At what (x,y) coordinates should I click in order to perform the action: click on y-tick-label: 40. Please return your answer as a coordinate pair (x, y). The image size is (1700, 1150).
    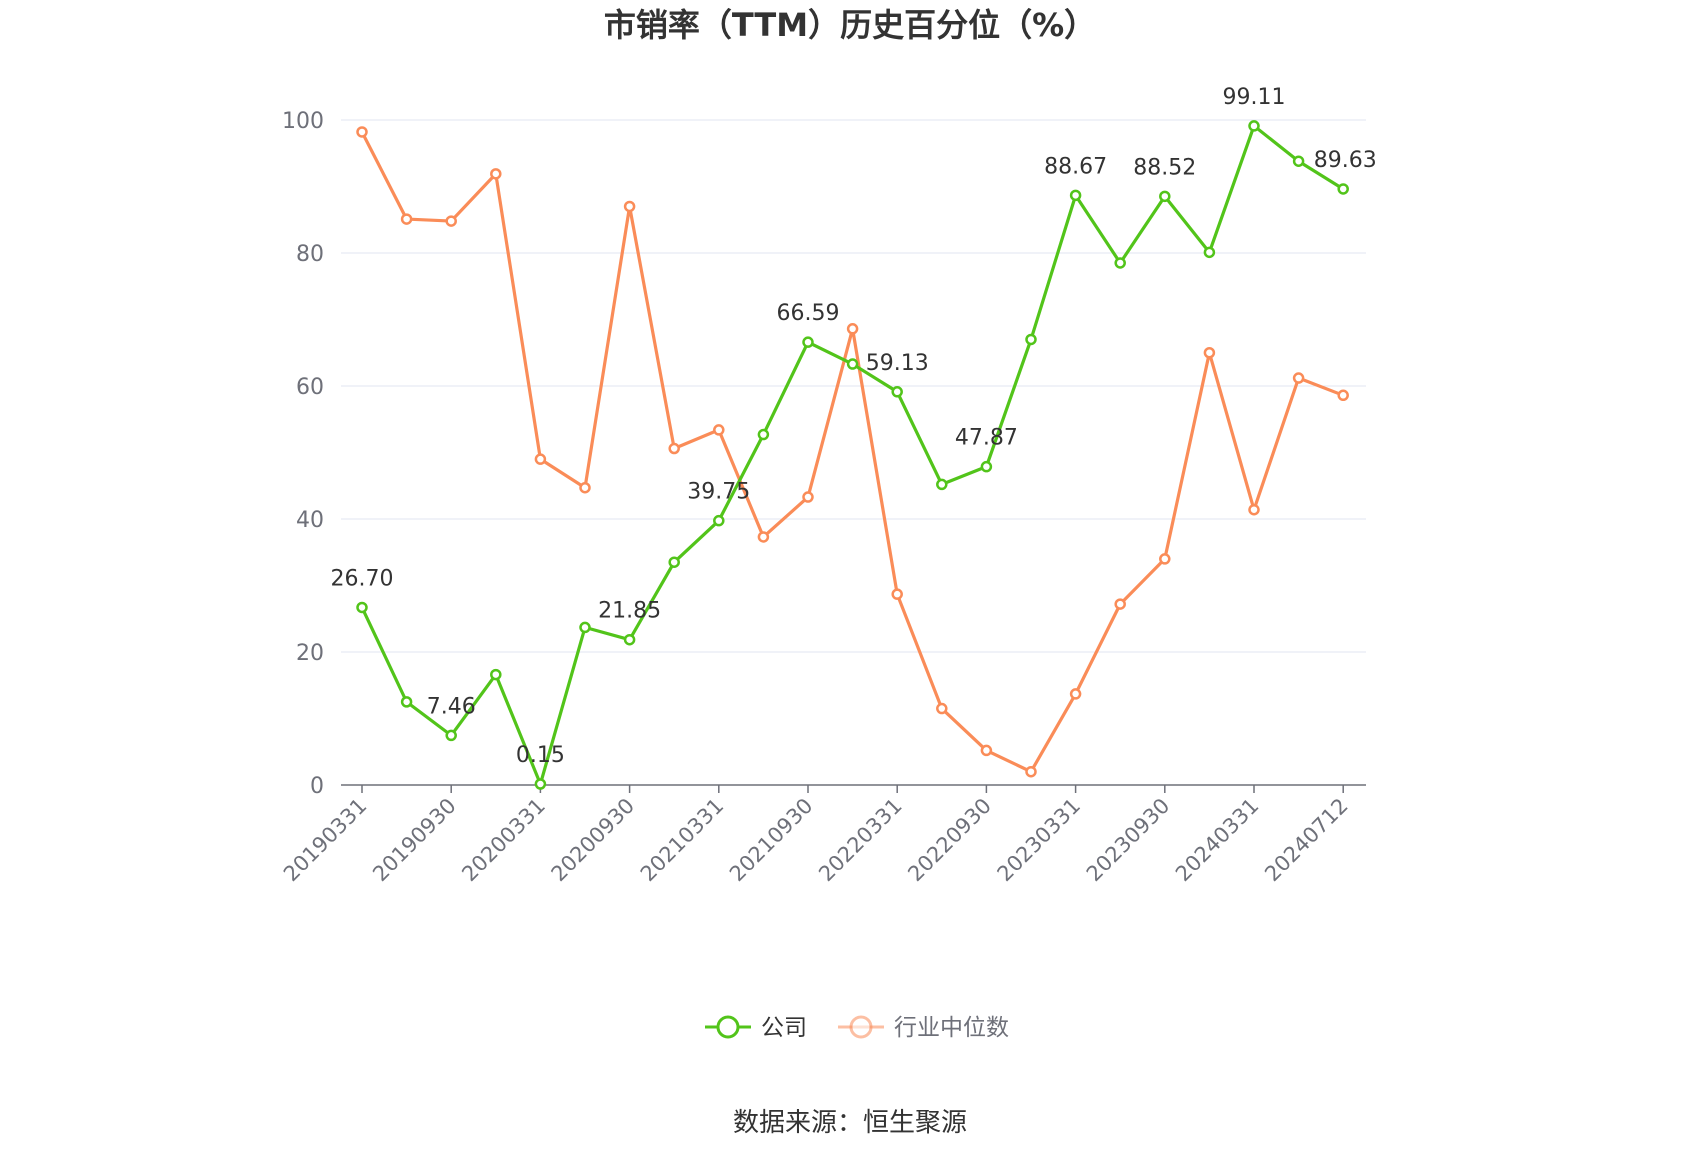
    Looking at the image, I should click on (310, 520).